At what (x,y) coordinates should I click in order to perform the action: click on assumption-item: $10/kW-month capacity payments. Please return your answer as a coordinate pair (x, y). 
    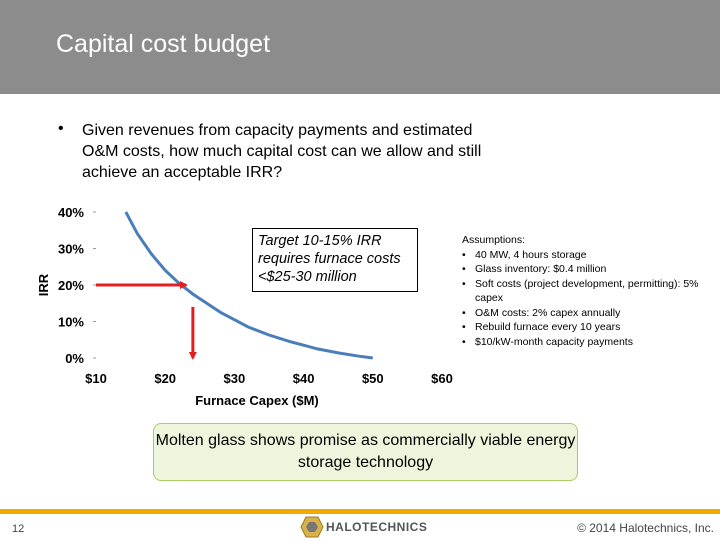
    Looking at the image, I should click on (591, 342).